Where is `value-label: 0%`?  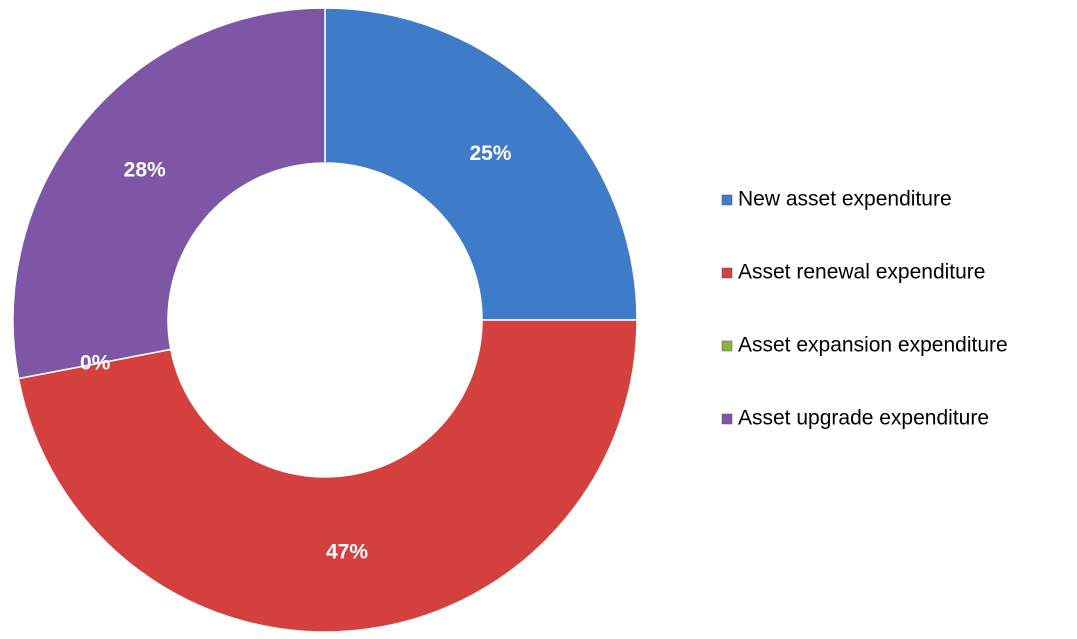 value-label: 0% is located at coordinates (95, 362).